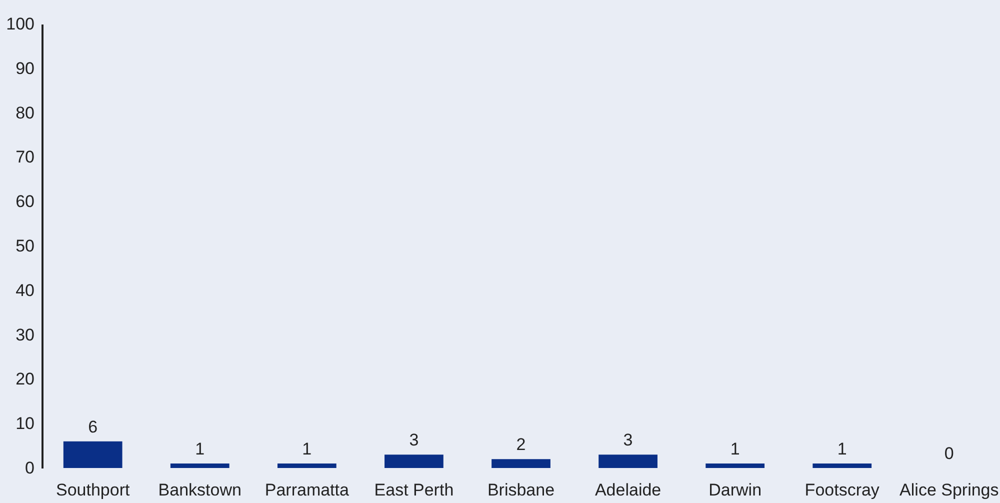 This screenshot has height=503, width=1000. What do you see at coordinates (25, 424) in the screenshot?
I see `y-tick-label: 10` at bounding box center [25, 424].